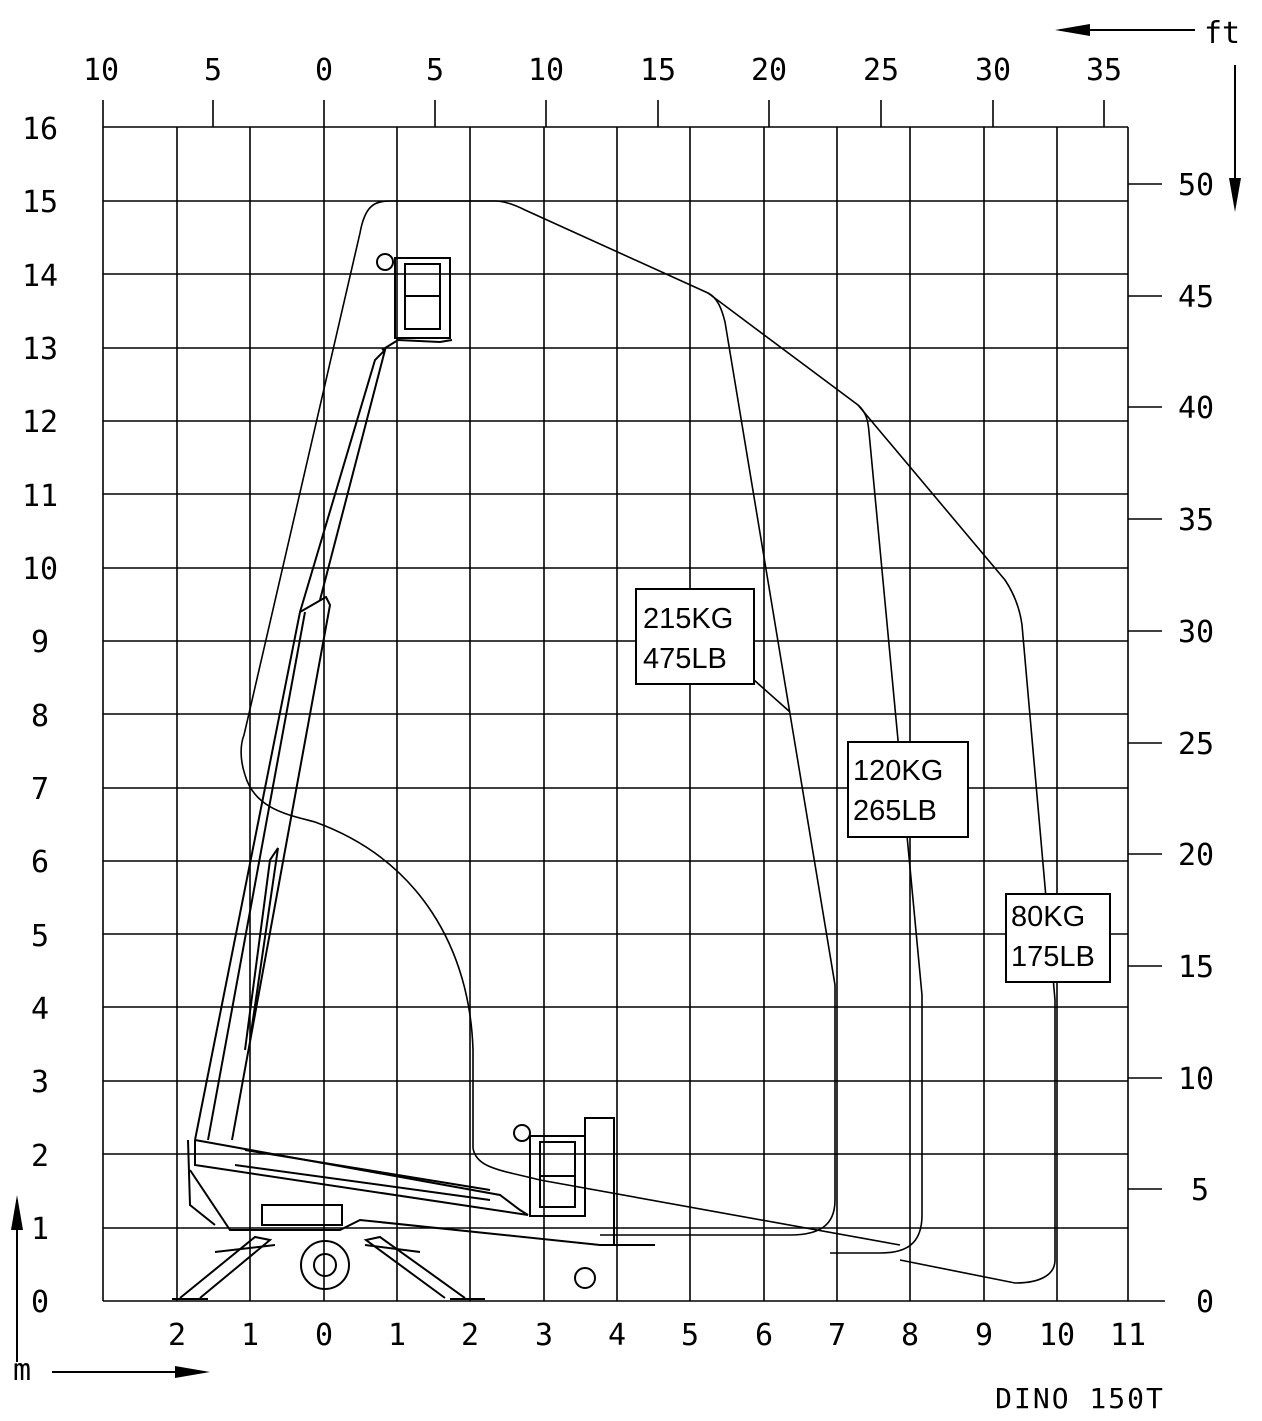 Image resolution: width=1262 pixels, height=1421 pixels. Describe the element at coordinates (685, 659) in the screenshot. I see `load-lb-label: 475LB` at that location.